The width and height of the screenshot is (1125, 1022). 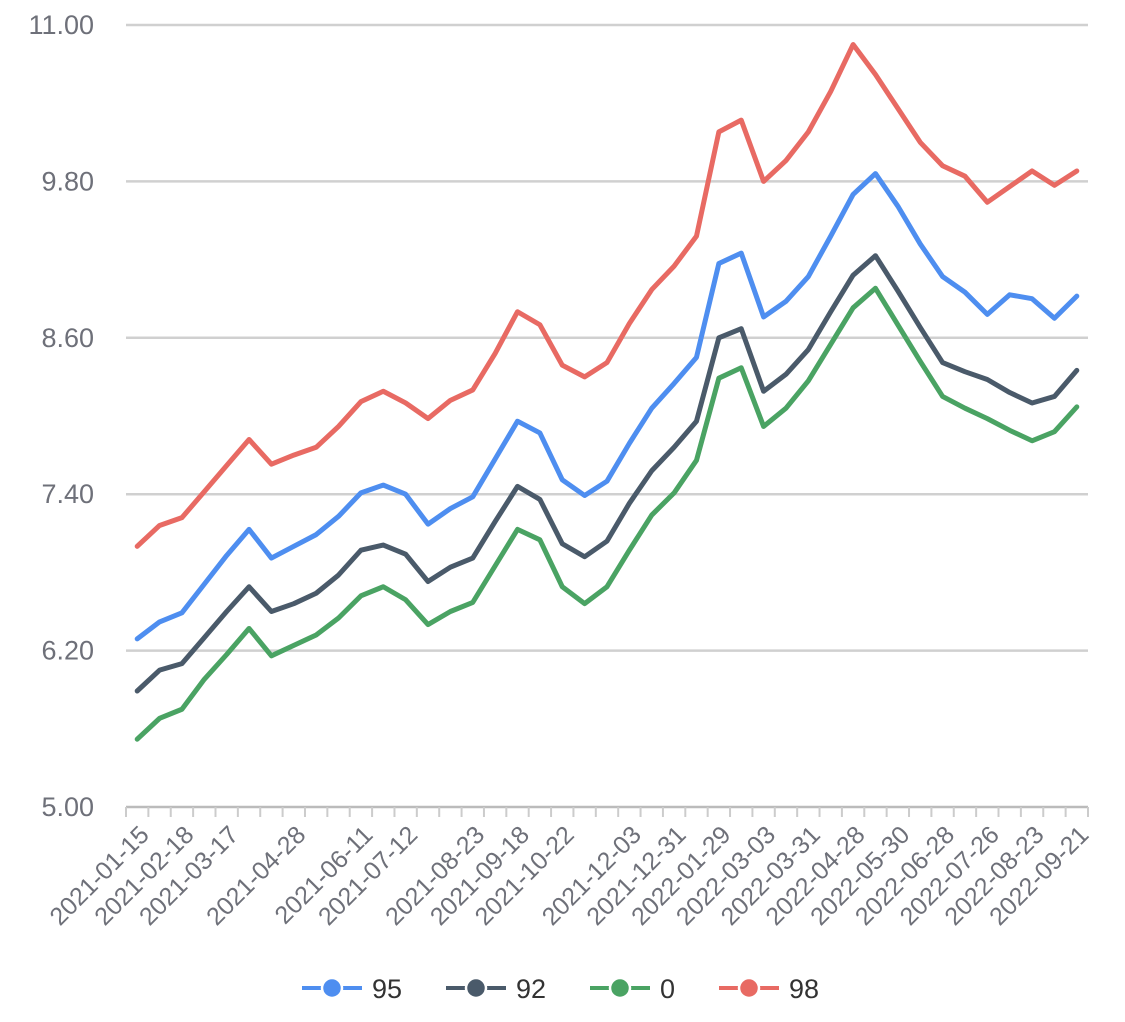 What do you see at coordinates (67, 494) in the screenshot?
I see `y-tick-label: 7.40` at bounding box center [67, 494].